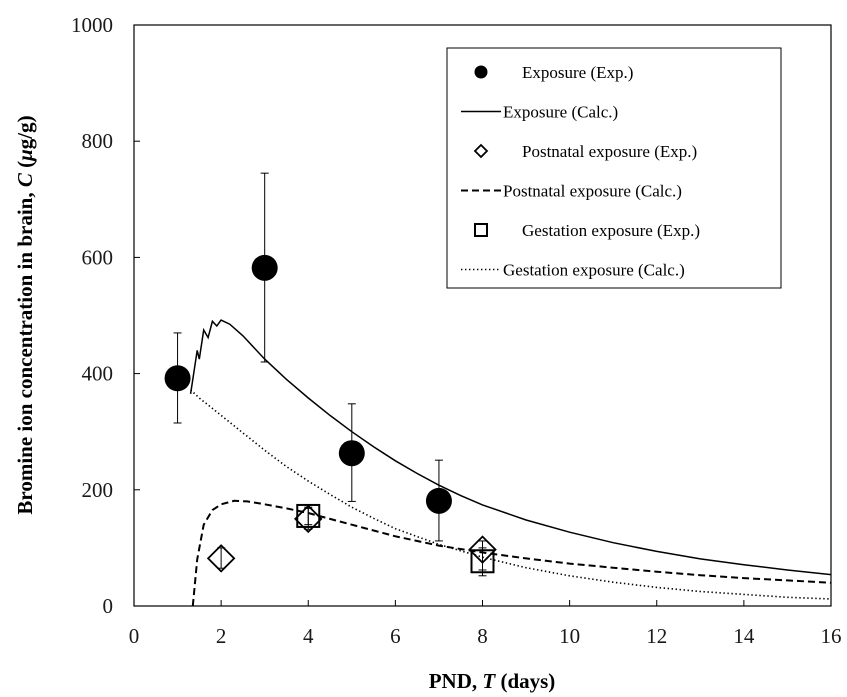 This screenshot has height=697, width=847. I want to click on legend-item: Gestation exposure (Calc.), so click(573, 270).